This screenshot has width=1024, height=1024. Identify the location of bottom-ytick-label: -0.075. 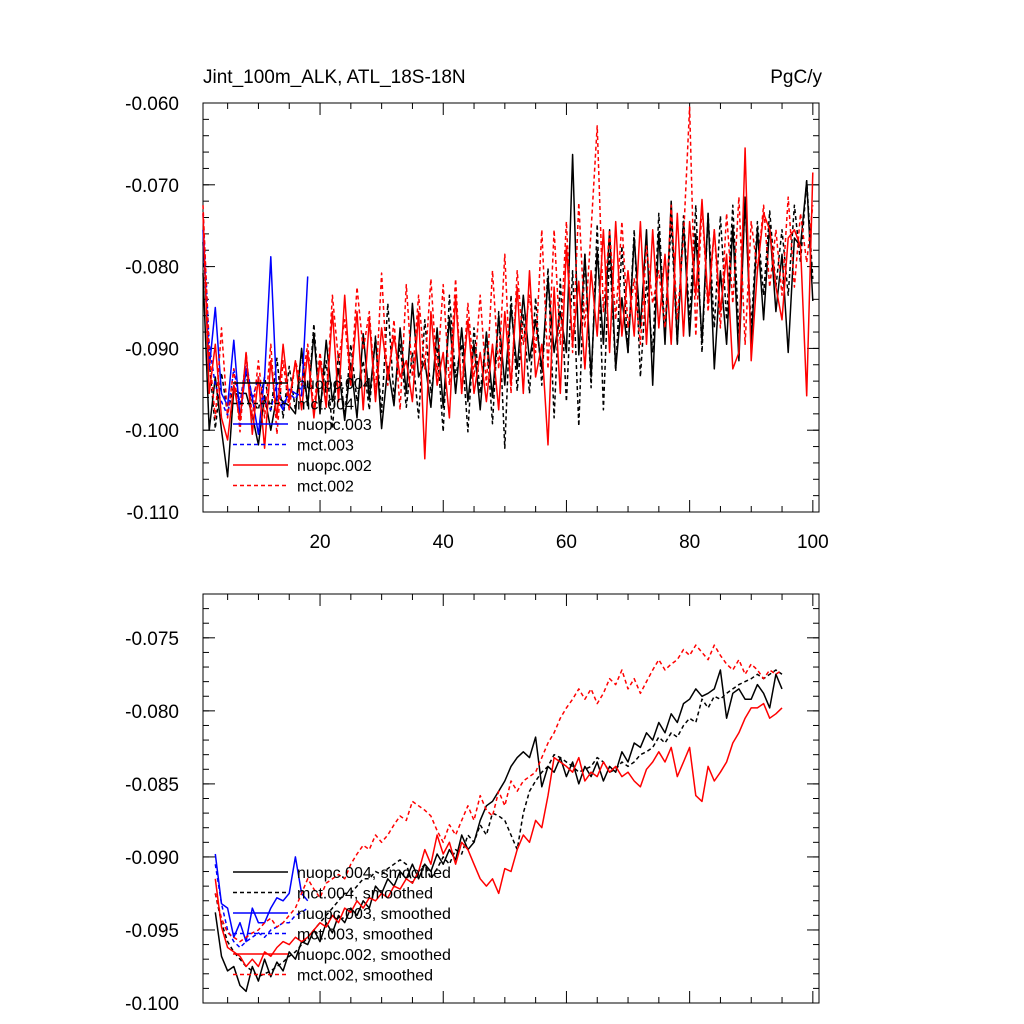
(152, 639).